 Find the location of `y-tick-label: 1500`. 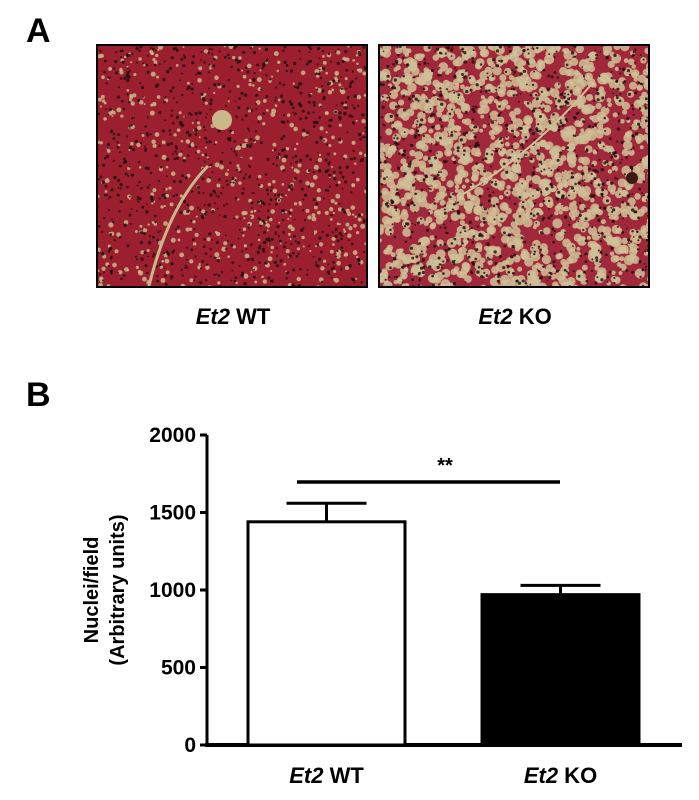

y-tick-label: 1500 is located at coordinates (172, 513).